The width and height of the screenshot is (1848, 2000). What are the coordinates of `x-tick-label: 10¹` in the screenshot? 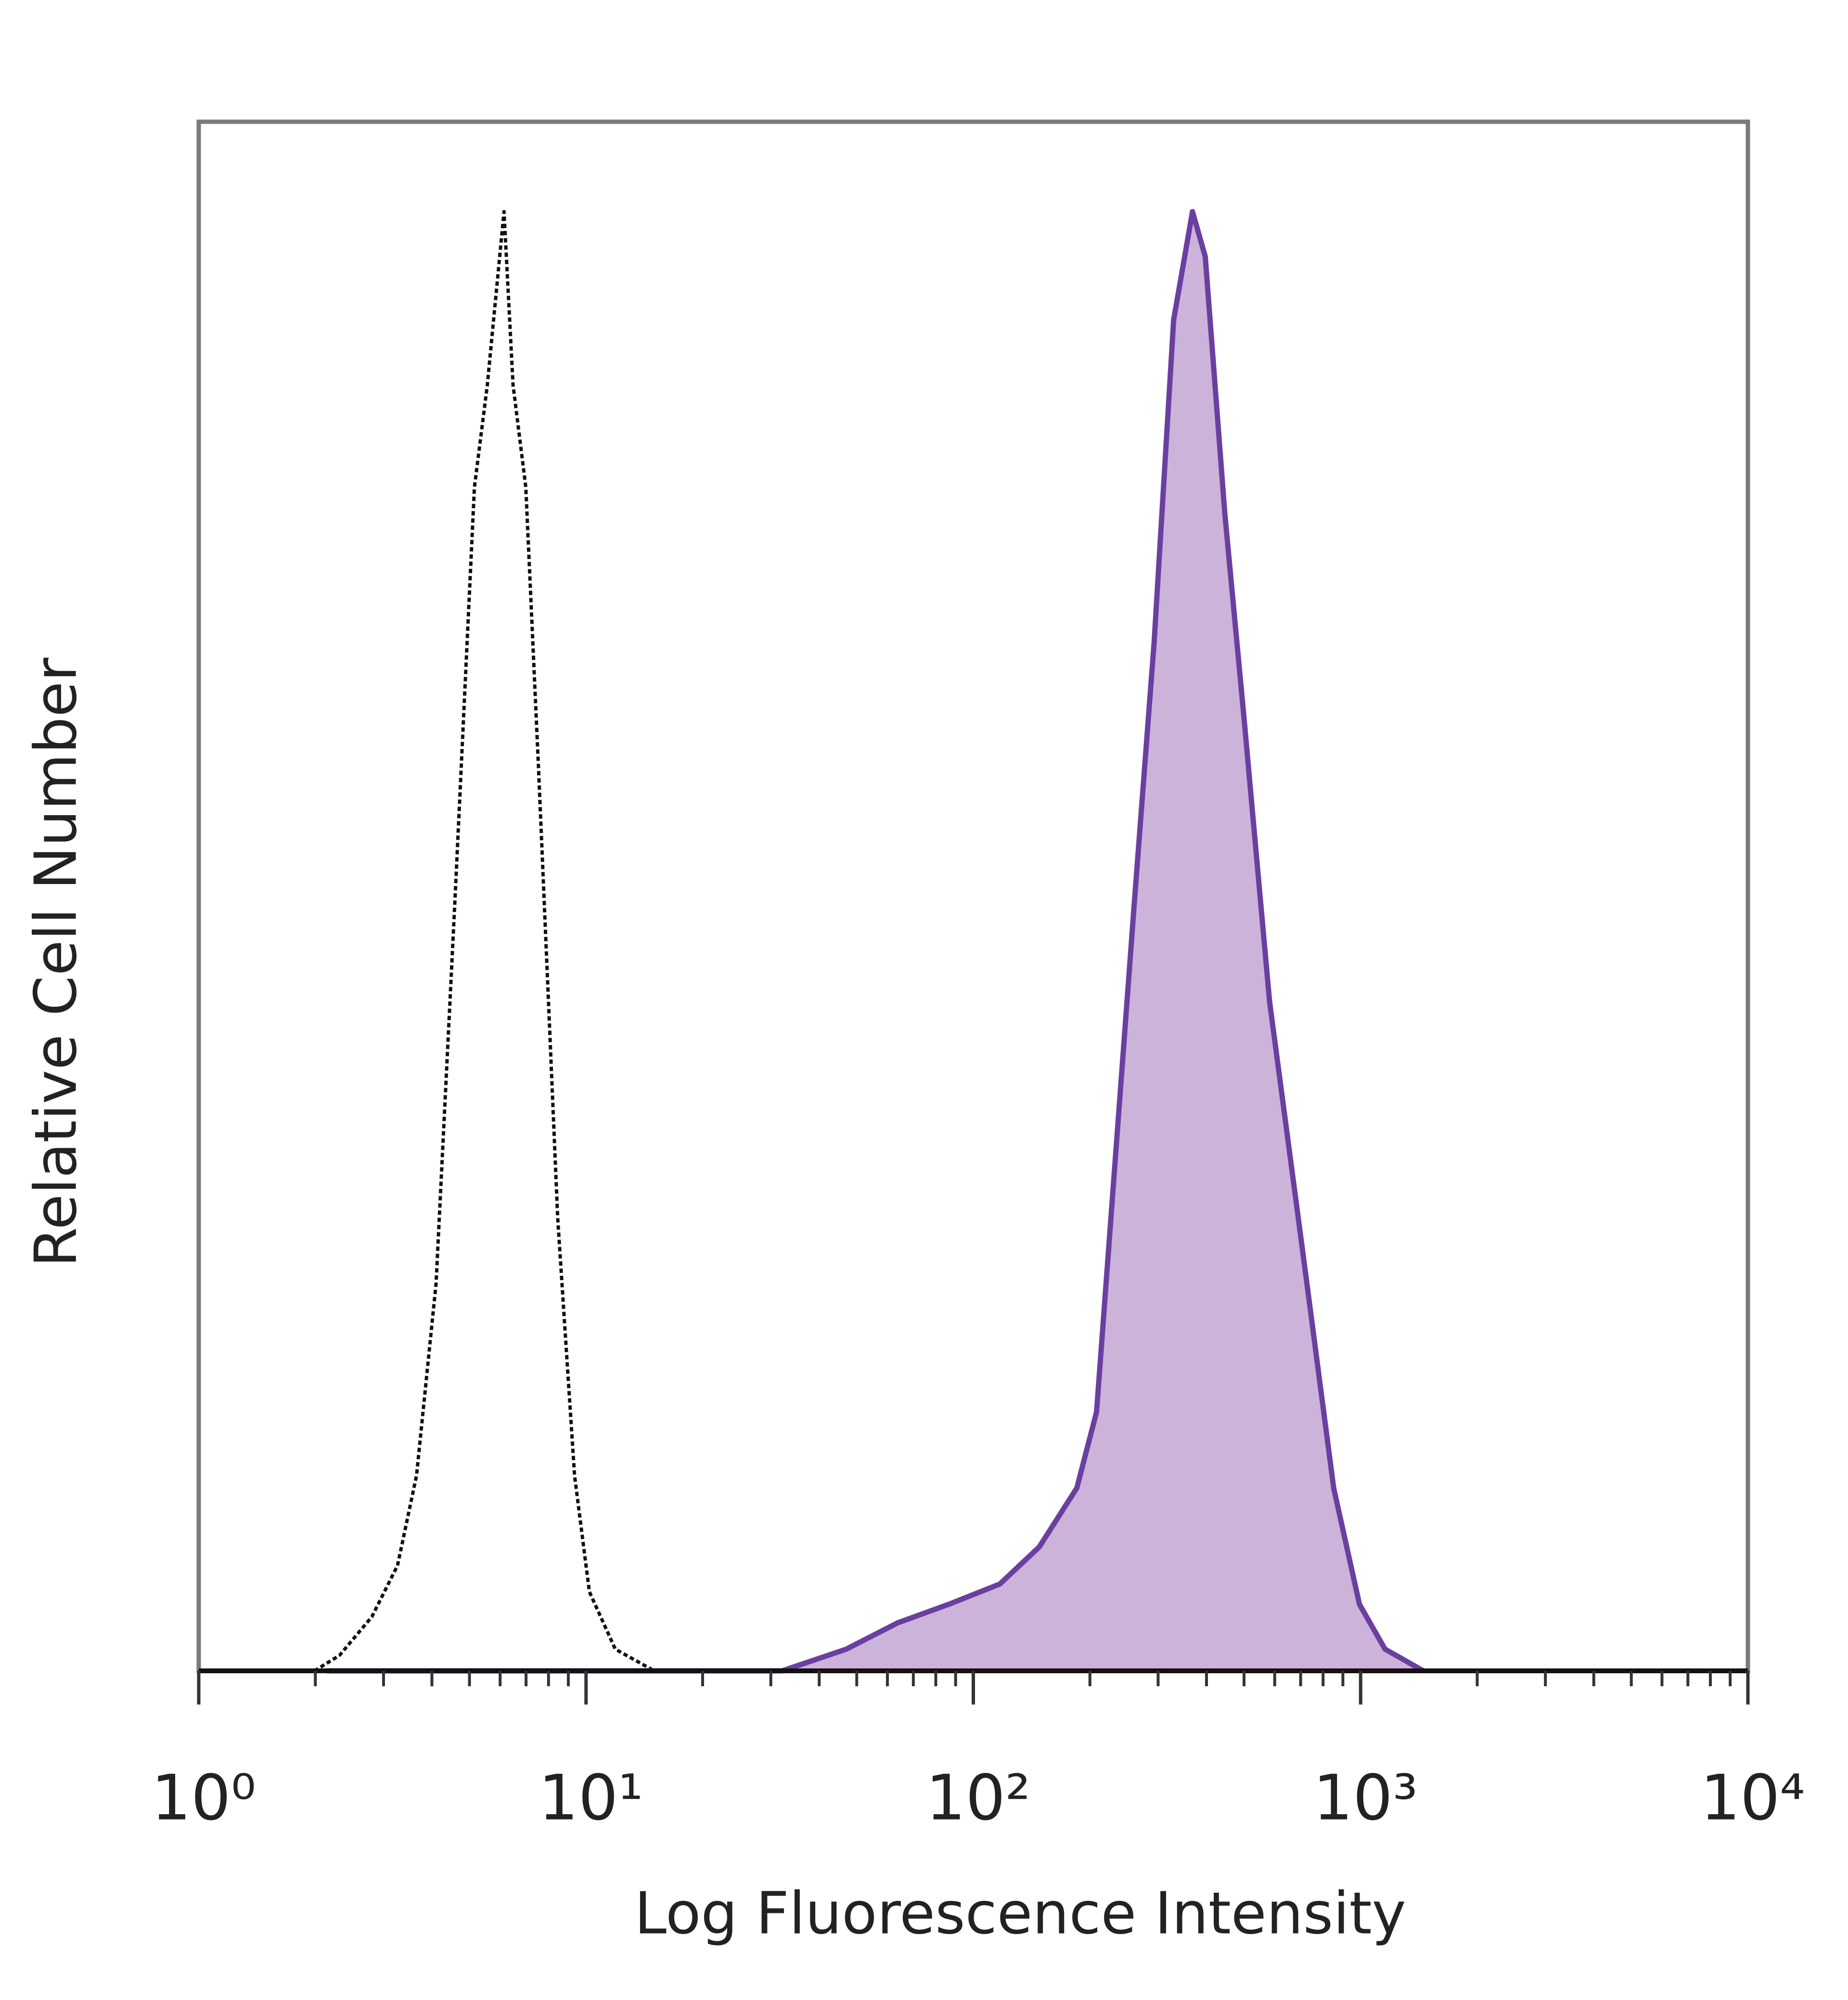 It's located at (591, 1797).